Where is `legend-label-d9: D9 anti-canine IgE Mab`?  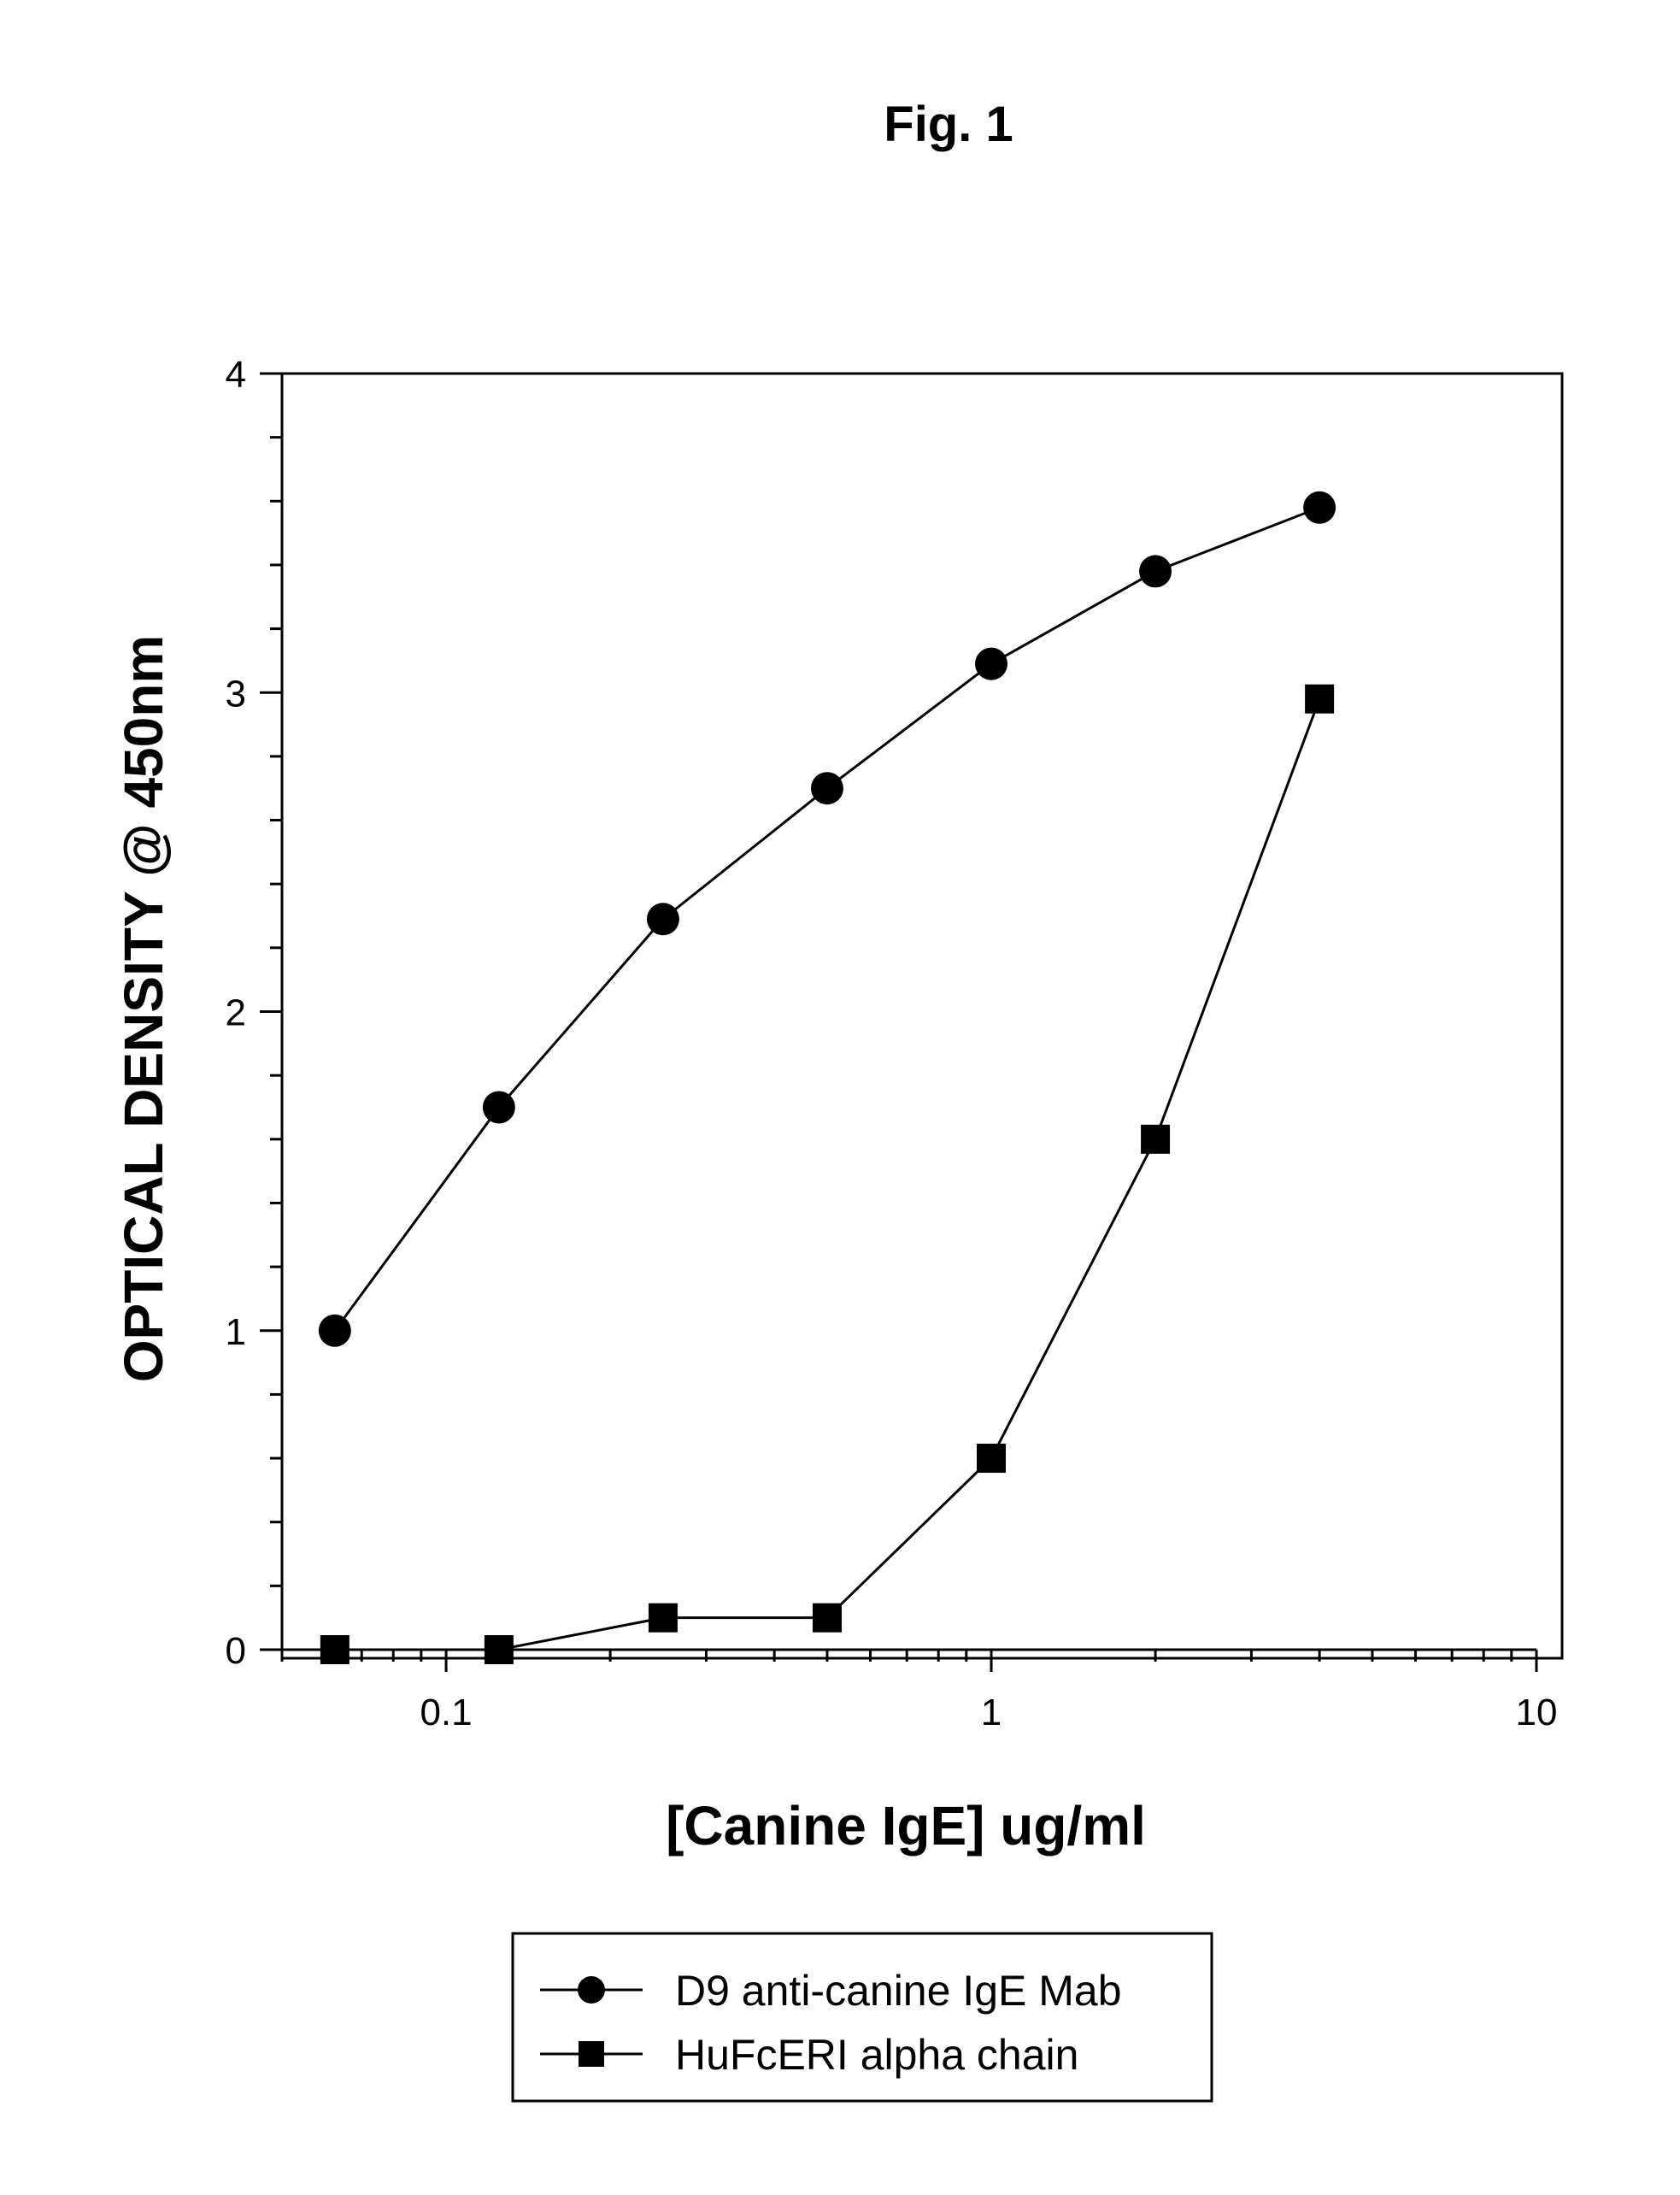
legend-label-d9: D9 anti-canine IgE Mab is located at coordinates (899, 1991).